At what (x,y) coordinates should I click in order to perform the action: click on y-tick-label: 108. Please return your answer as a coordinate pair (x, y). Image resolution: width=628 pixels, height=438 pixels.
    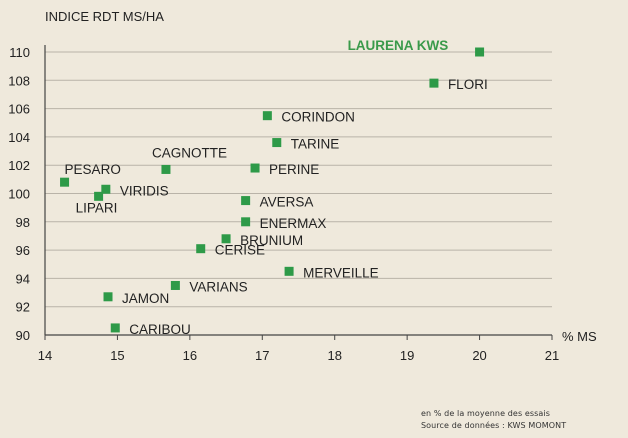
    Looking at the image, I should click on (19, 80).